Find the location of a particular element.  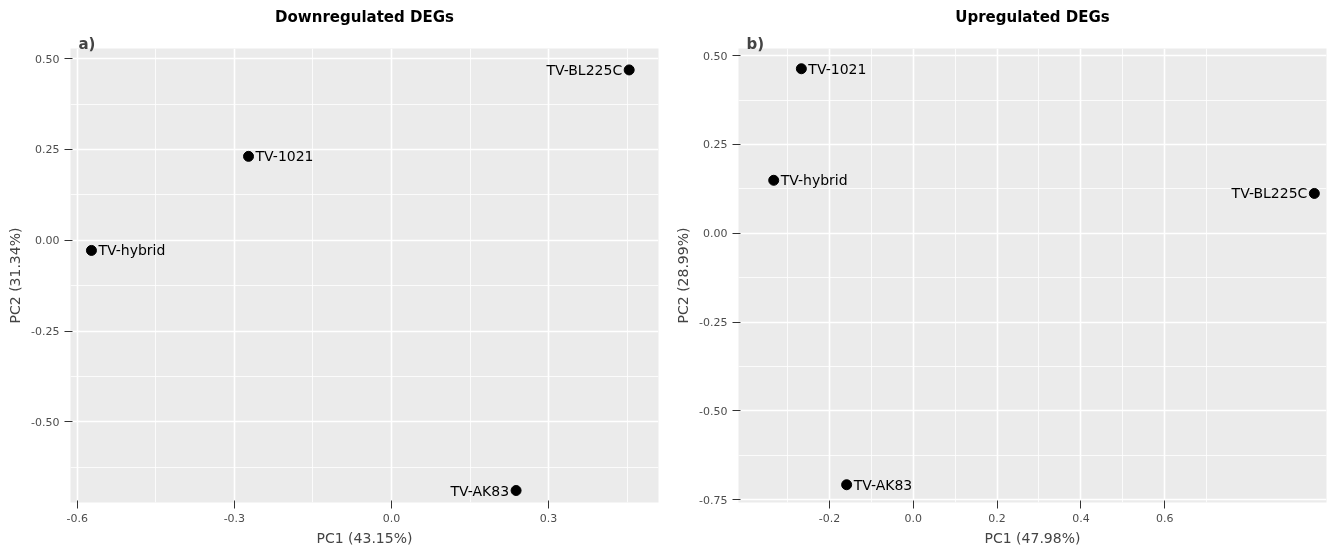

x-axis-title: PC1 (43.15%) is located at coordinates (364, 537).